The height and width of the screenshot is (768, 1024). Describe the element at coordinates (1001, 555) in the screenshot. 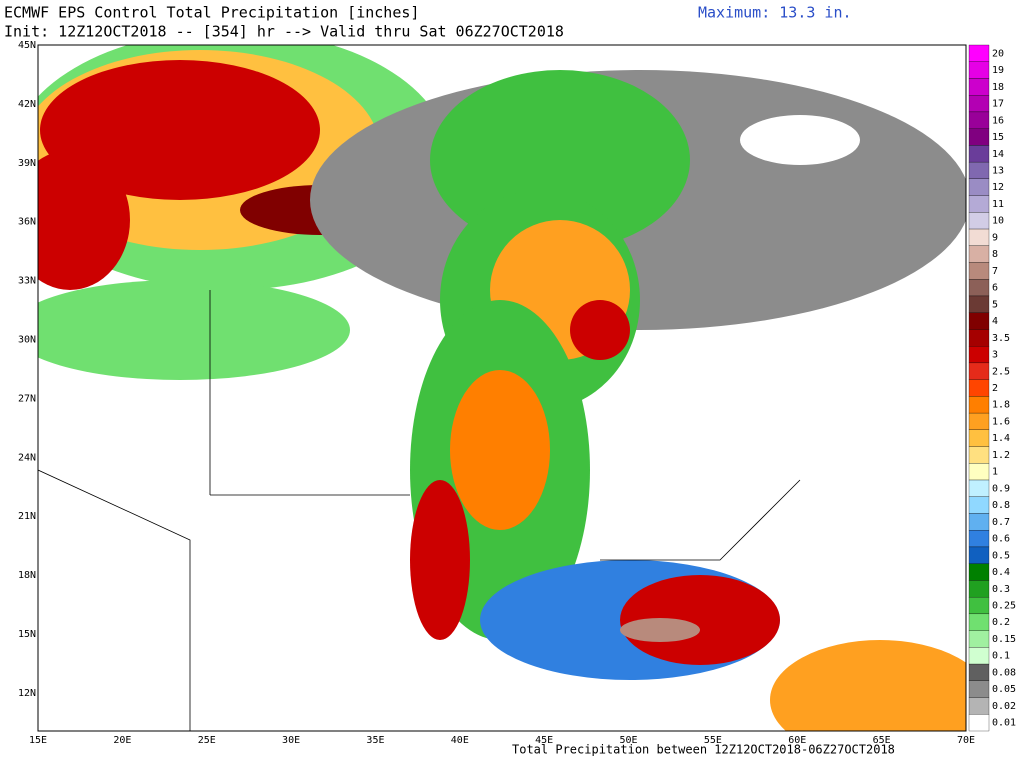

I see `colorbar-label: 0.5` at that location.